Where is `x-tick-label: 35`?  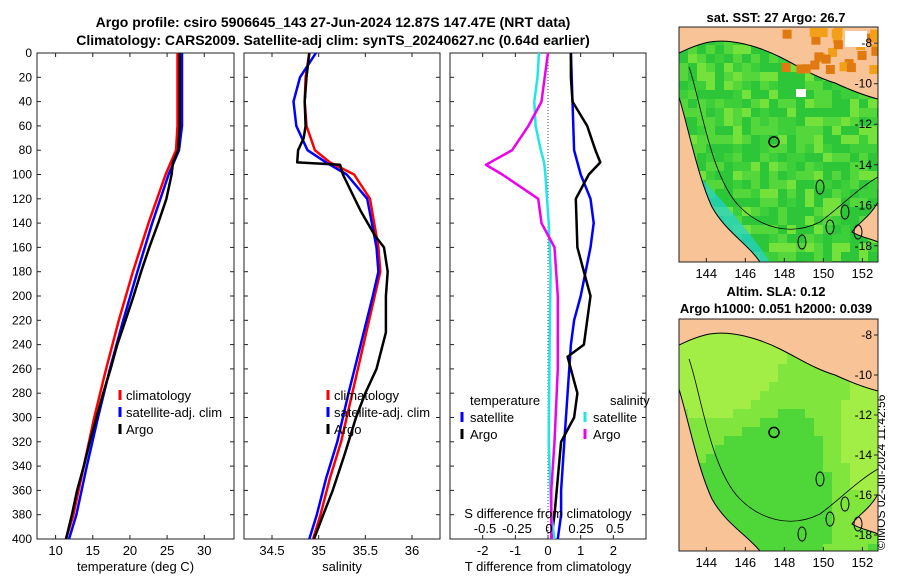
x-tick-label: 35 is located at coordinates (318, 550).